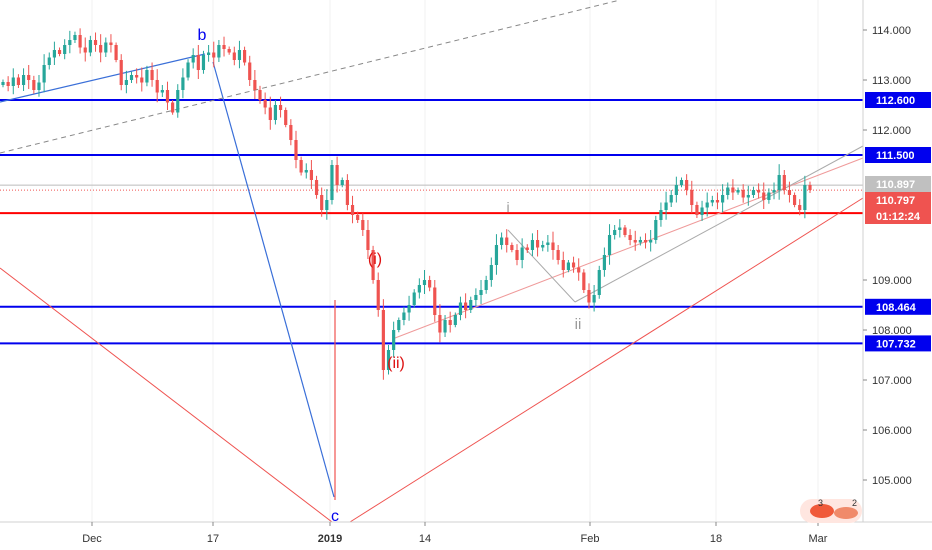 This screenshot has height=550, width=932. I want to click on y-tick-label: 106.000, so click(892, 431).